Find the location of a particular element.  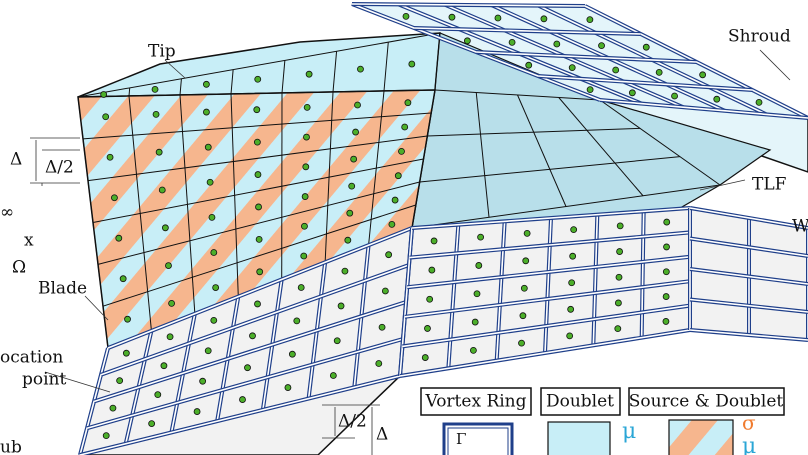

label: TLF is located at coordinates (769, 185).